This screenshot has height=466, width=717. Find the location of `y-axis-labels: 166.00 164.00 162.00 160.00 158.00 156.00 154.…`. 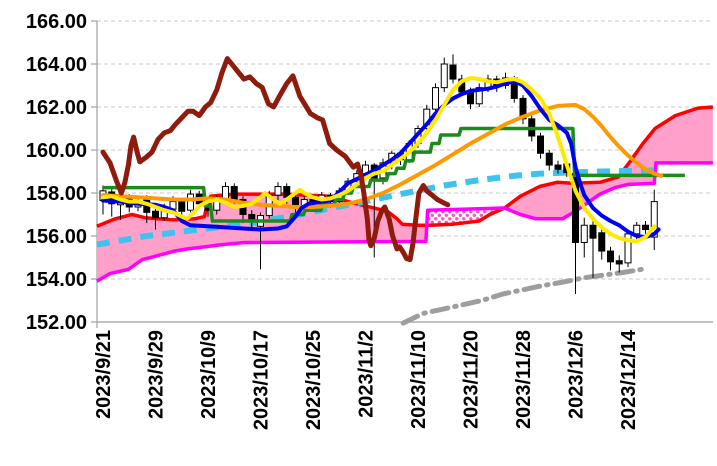

y-axis-labels: 166.00 164.00 162.00 160.00 158.00 156.00 154.… is located at coordinates (56, 172).